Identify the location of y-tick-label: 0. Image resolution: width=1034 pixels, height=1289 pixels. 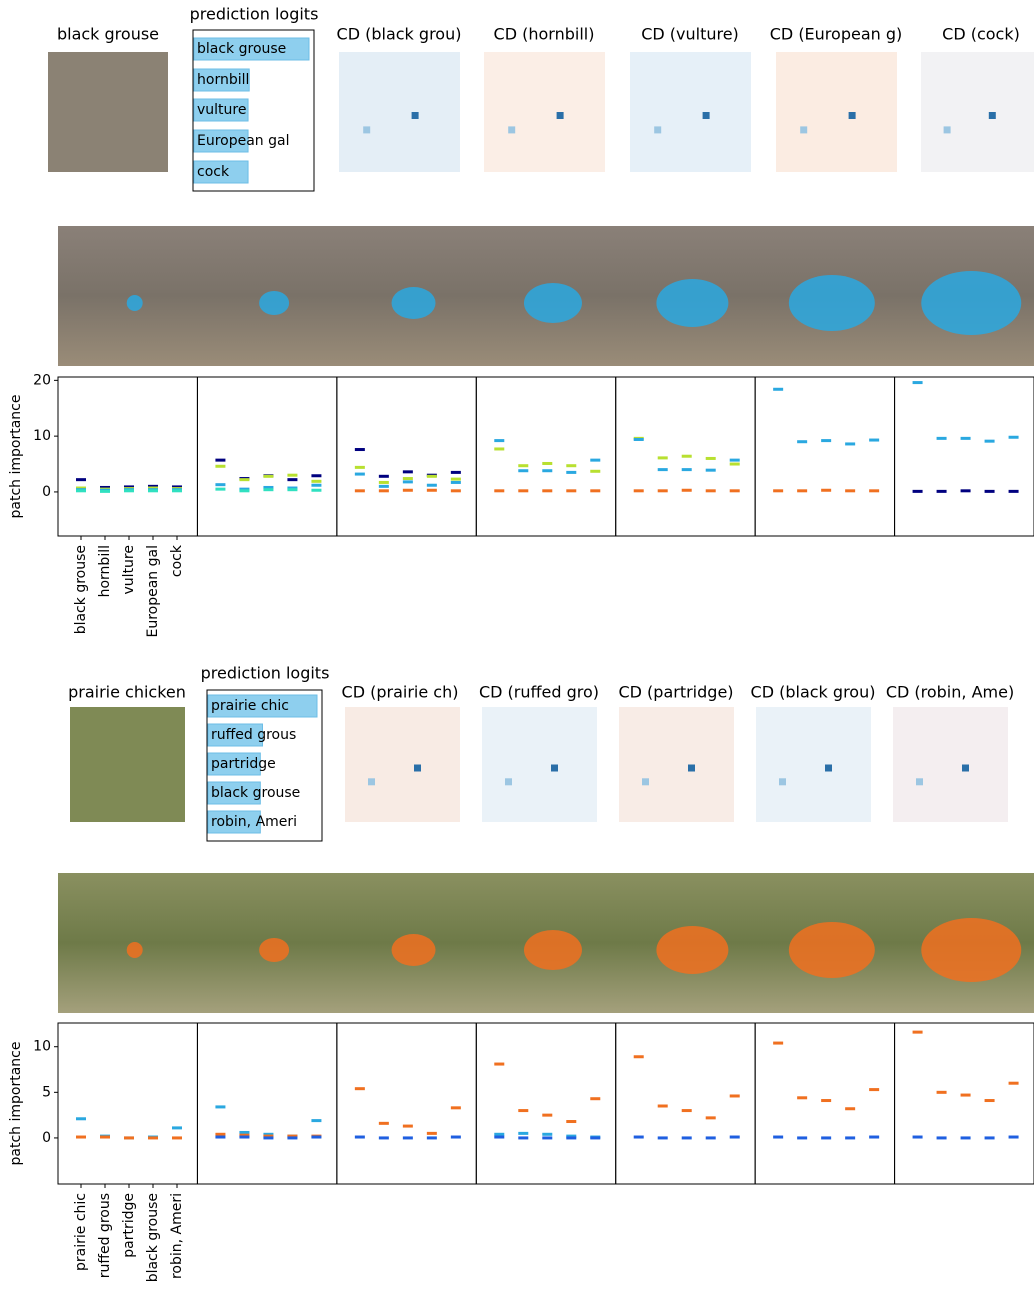
(46, 492).